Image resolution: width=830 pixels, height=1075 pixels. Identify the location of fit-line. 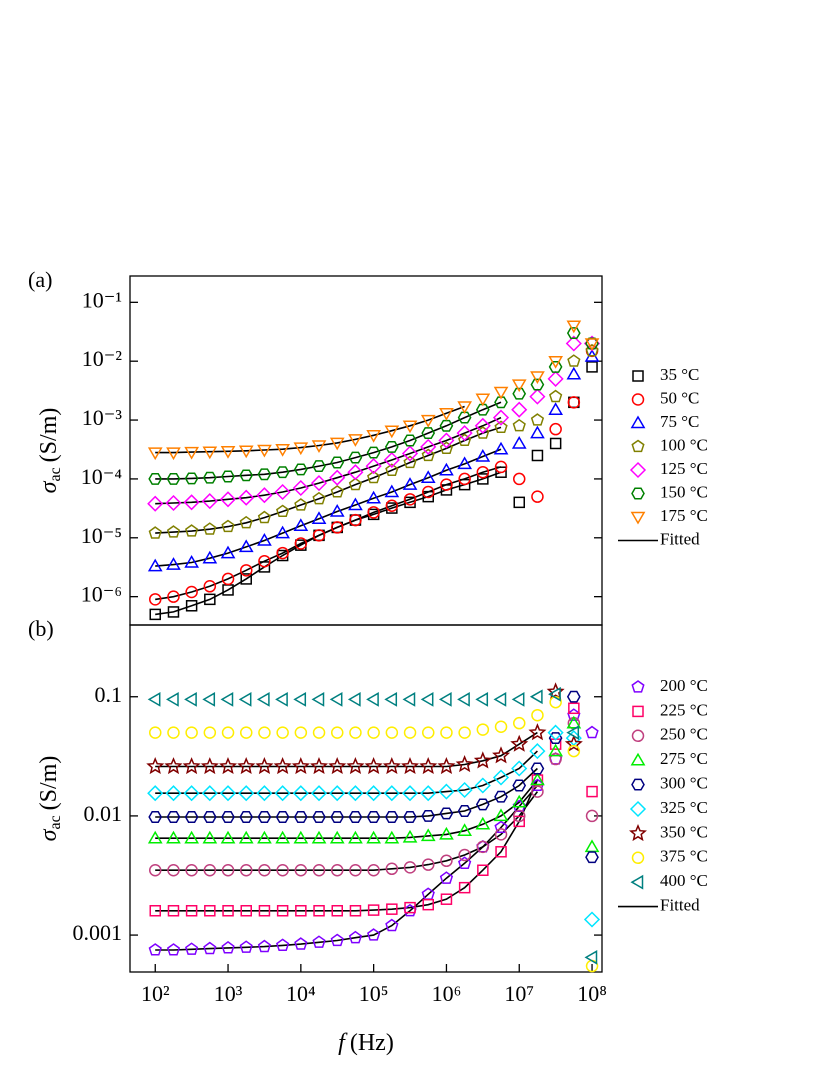
(328, 480).